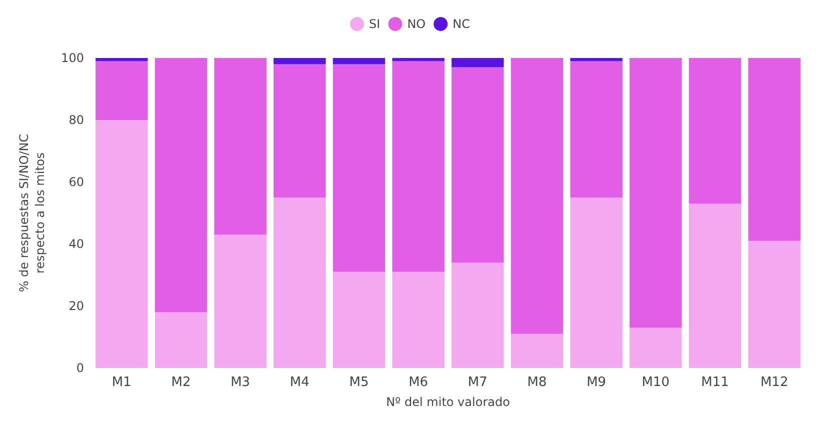 Image resolution: width=820 pixels, height=432 pixels. Describe the element at coordinates (76, 244) in the screenshot. I see `y-tick-label: 40` at that location.